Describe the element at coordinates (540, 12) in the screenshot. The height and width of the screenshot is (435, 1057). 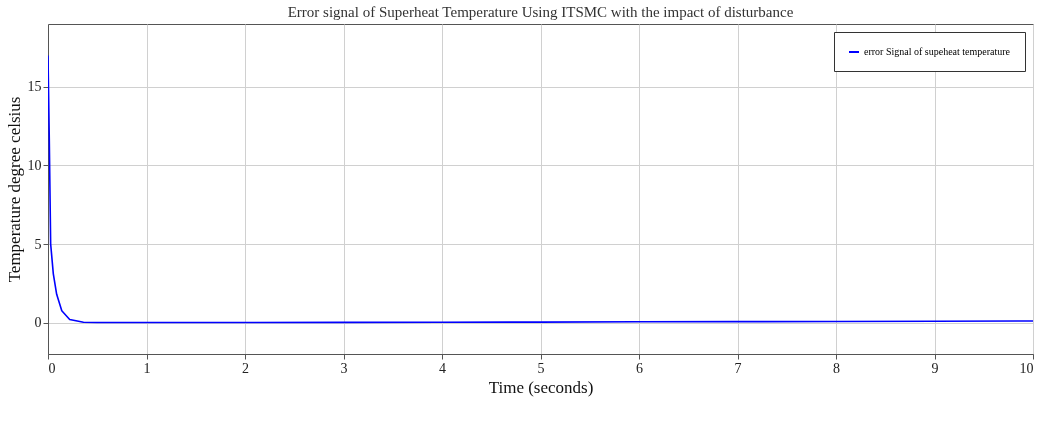
I see `chart-title: Error signal of Superheat Temperature Using ITSMC with the impact of disturbance` at that location.